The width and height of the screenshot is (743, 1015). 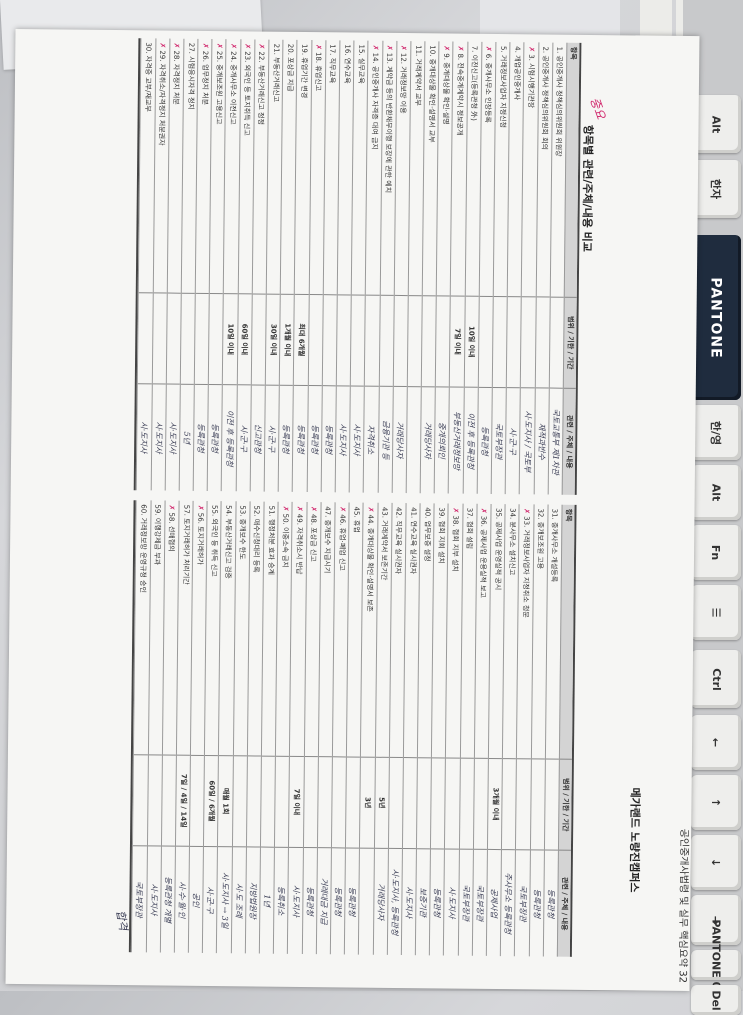 I want to click on row-item: ✗13. 계약금 등의 반환채무이행 보장에 관한 예치, so click(x=388, y=168).